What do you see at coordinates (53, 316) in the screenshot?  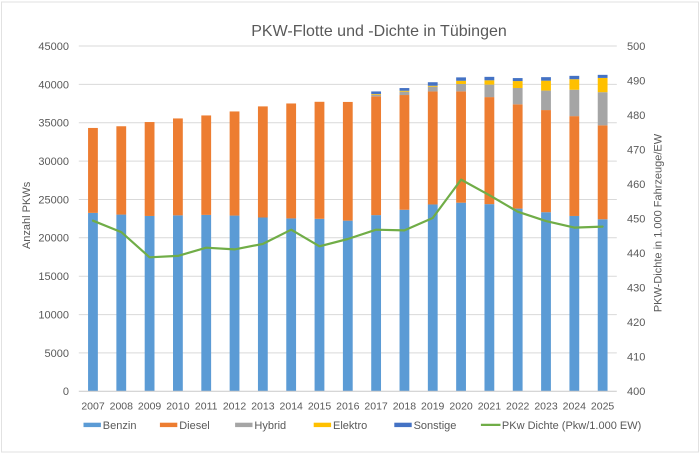 I see `svg-text: 10000` at bounding box center [53, 316].